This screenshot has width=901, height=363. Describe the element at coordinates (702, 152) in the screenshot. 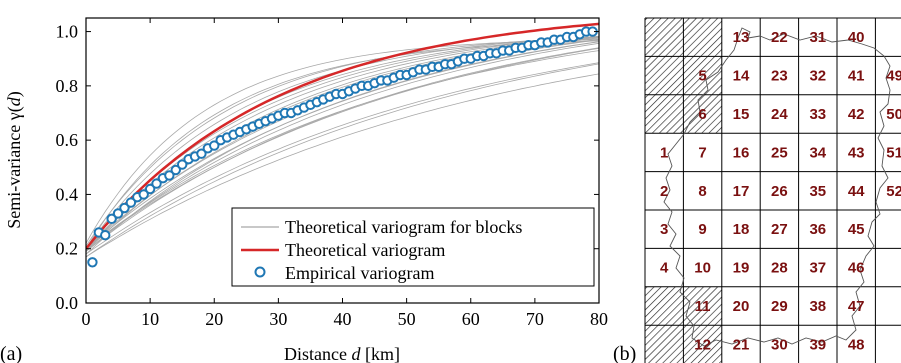

I see `cell-label: 7` at that location.